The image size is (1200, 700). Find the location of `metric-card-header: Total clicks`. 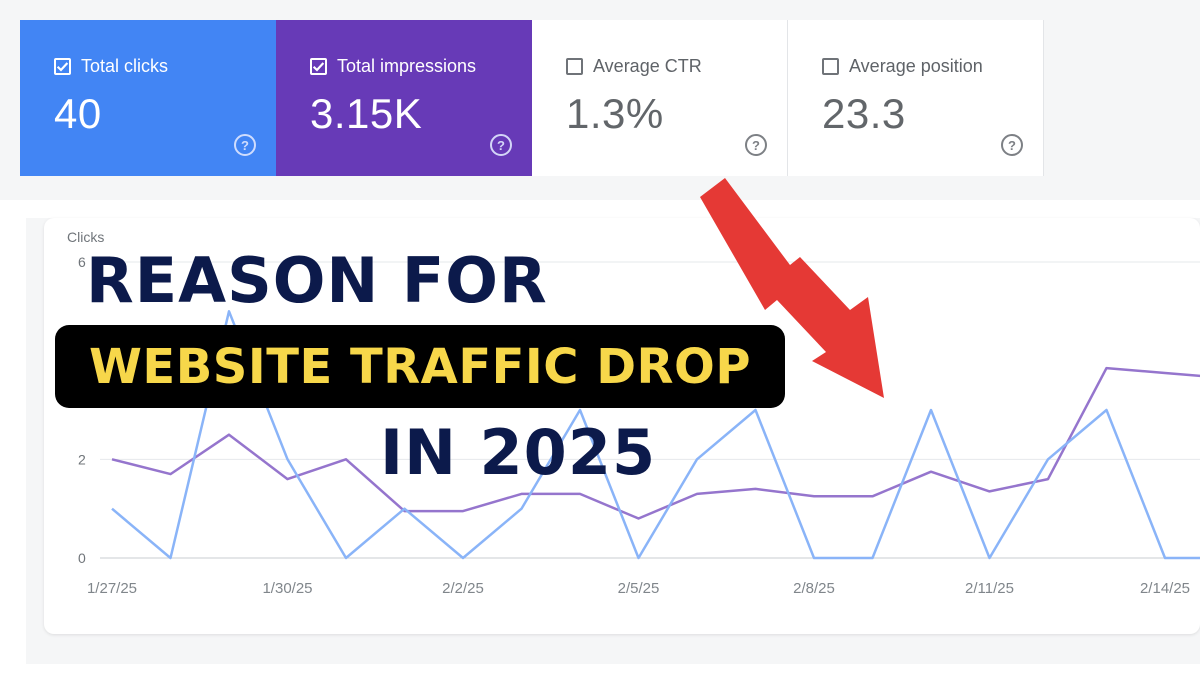

metric-card-header: Total clicks is located at coordinates (165, 66).